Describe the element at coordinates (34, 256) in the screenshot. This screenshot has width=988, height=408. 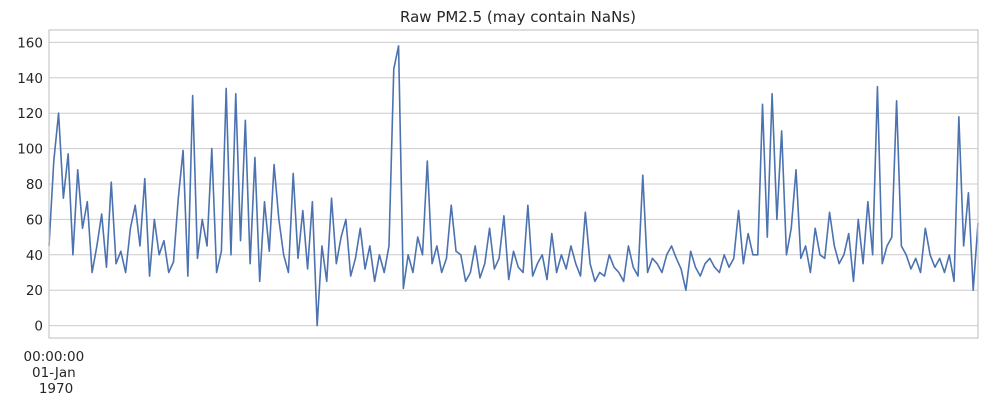
I see `y-tick-label-40: 40` at that location.